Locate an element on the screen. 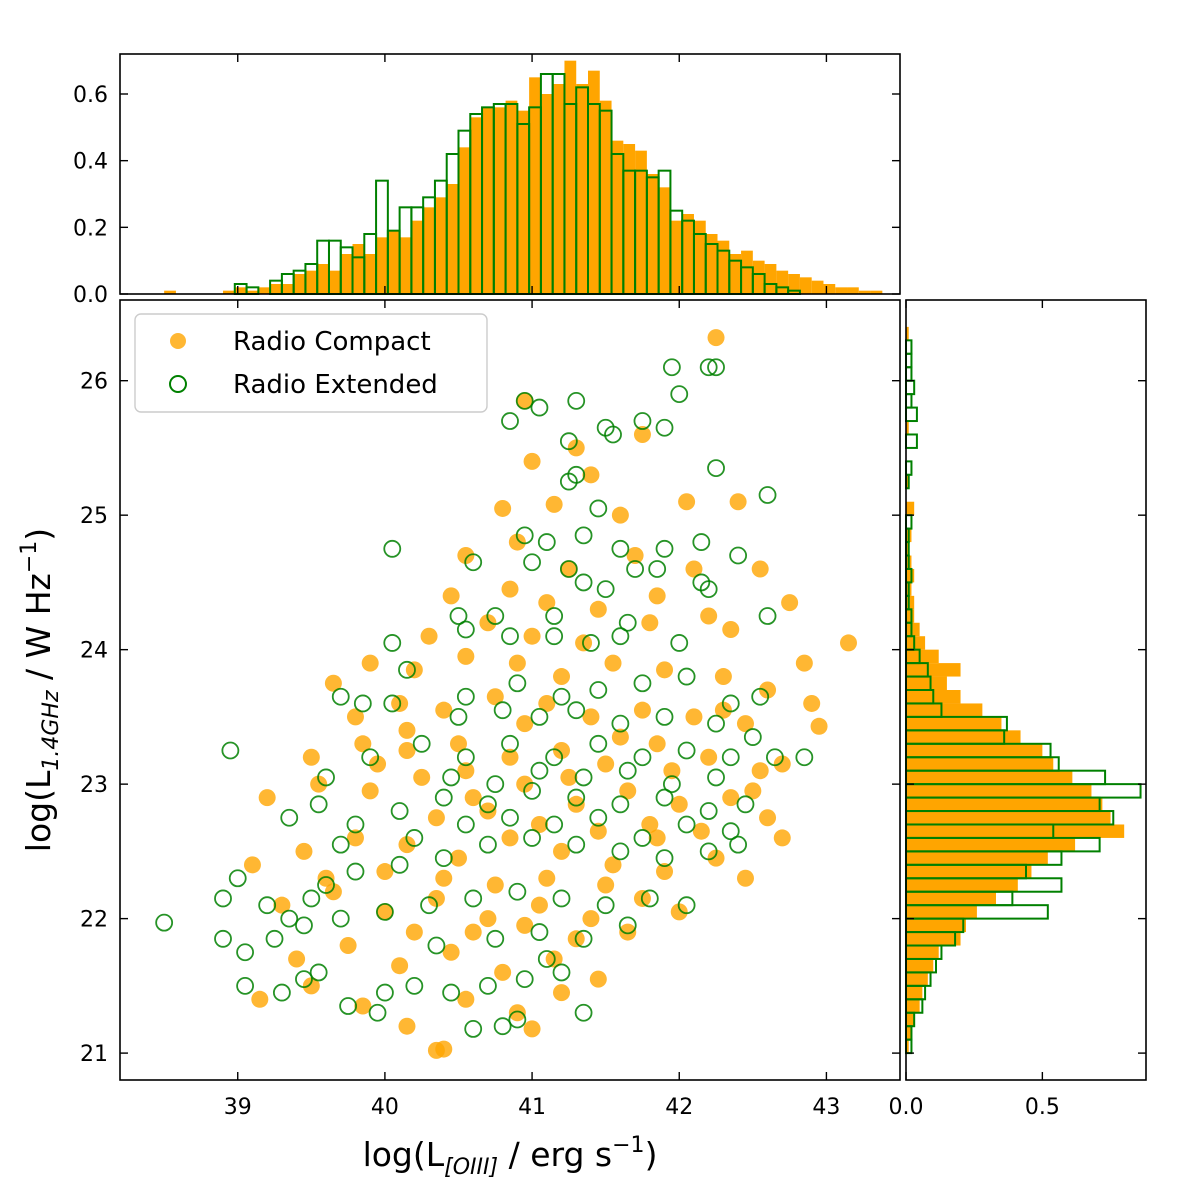 This screenshot has height=1200, width=1200. top-y-ticks: 0.0 0.2 0.4 0.6 is located at coordinates (486, 195).